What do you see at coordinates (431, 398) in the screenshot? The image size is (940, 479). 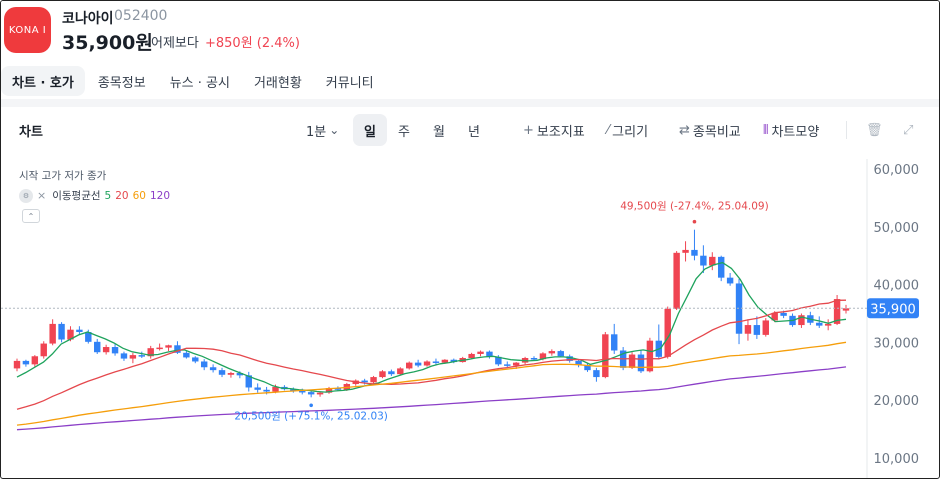 I see `ma-120-line` at bounding box center [431, 398].